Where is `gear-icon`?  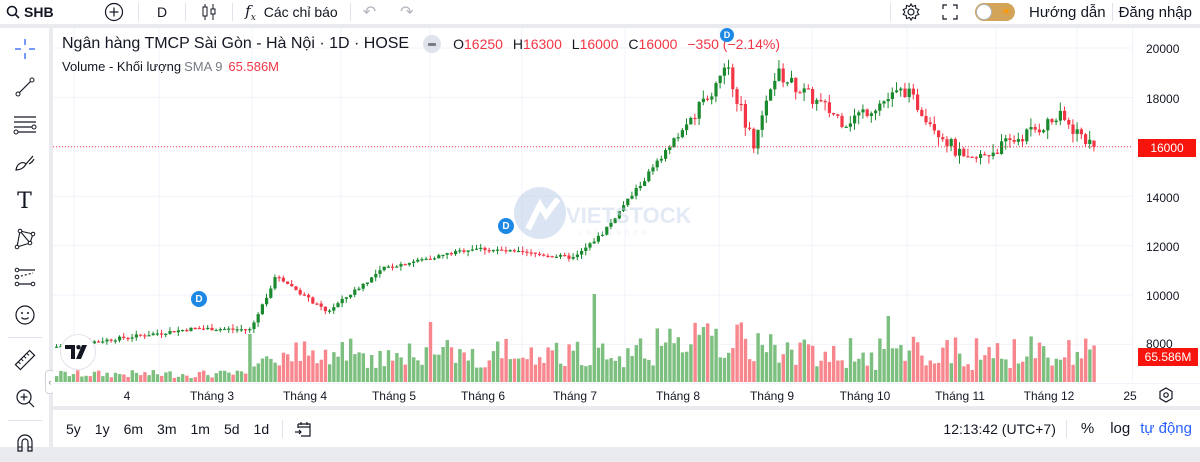
gear-icon is located at coordinates (911, 12).